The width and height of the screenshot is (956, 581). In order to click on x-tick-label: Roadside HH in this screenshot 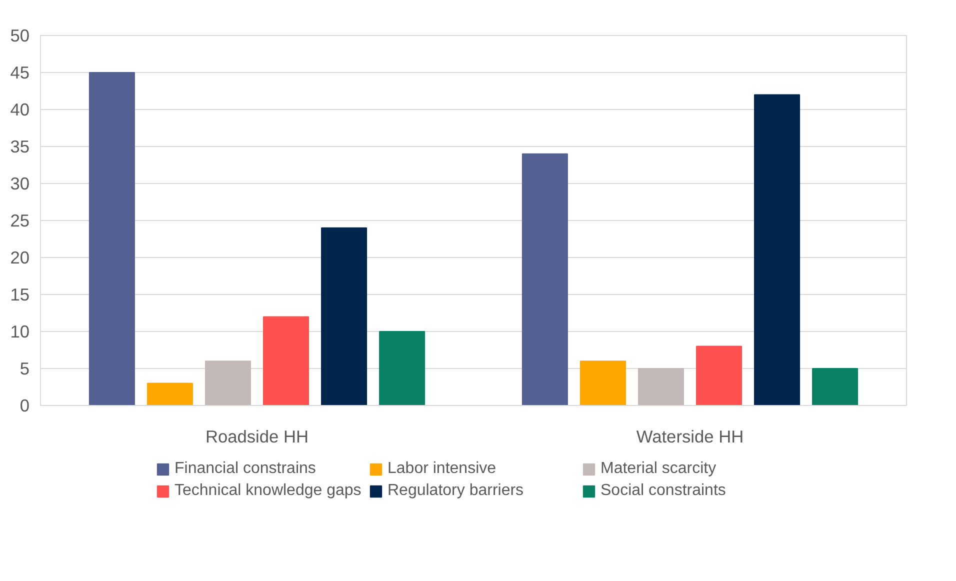, I will do `click(257, 436)`.